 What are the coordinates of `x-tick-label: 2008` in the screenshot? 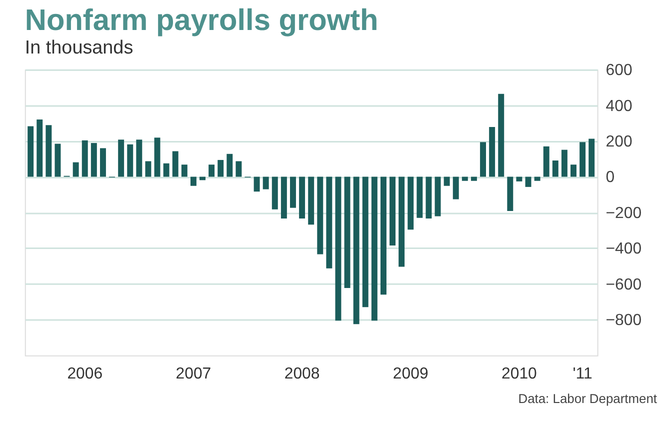 It's located at (302, 374).